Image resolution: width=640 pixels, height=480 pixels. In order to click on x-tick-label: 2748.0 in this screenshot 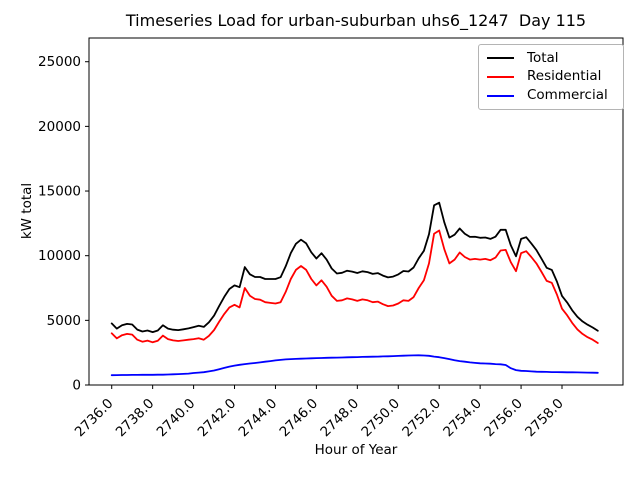, I will do `click(339, 418)`.